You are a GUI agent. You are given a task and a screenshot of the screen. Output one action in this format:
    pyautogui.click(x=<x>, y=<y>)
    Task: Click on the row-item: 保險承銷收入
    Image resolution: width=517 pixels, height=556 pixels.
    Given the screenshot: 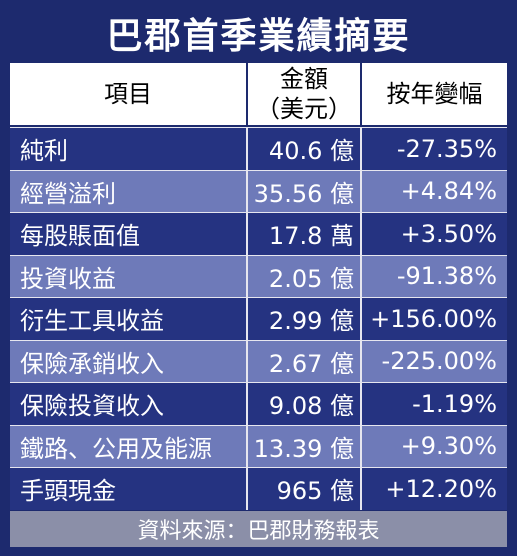 What is the action you would take?
    pyautogui.click(x=129, y=361)
    